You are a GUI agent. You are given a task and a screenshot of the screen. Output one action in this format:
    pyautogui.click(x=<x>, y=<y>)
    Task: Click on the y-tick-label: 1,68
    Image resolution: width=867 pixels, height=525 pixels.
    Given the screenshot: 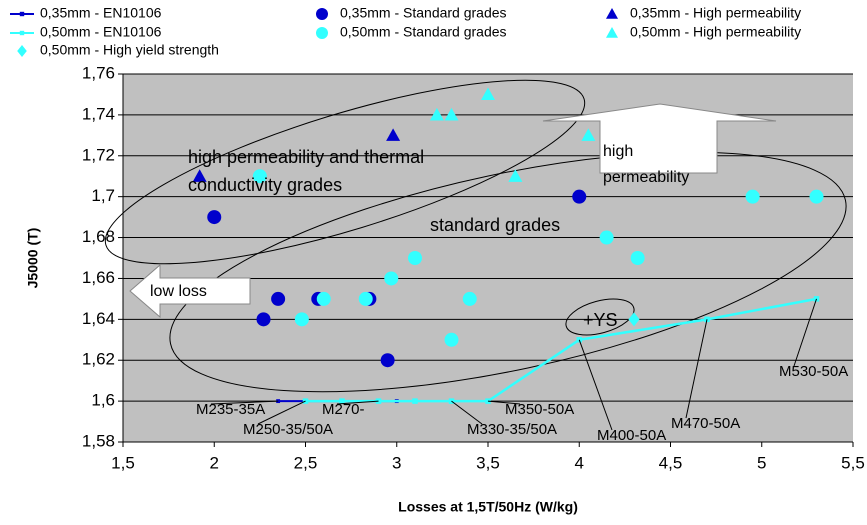 What is the action you would take?
    pyautogui.click(x=98, y=236)
    